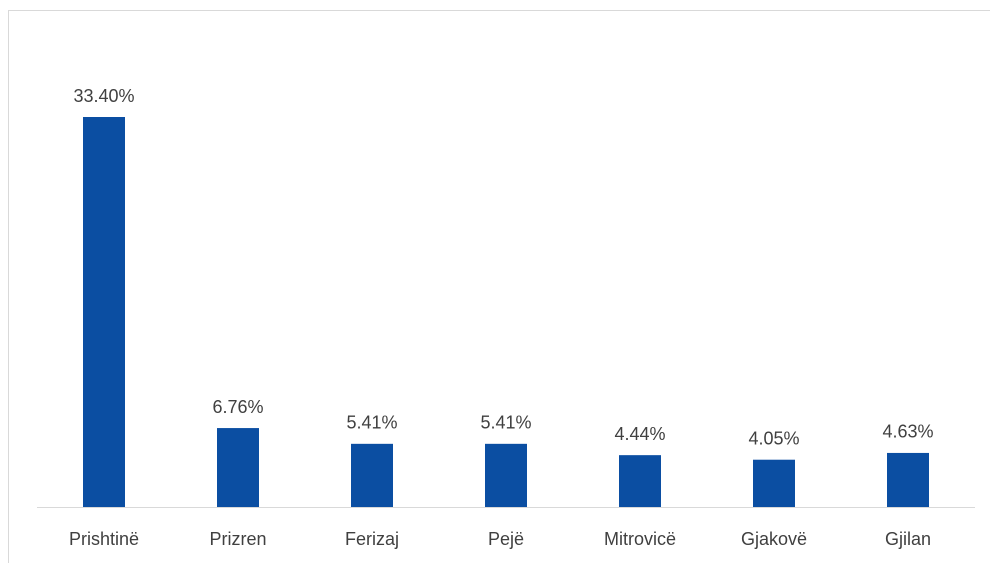 The height and width of the screenshot is (563, 990). Describe the element at coordinates (774, 539) in the screenshot. I see `x-tick-label: Gjakovë` at that location.